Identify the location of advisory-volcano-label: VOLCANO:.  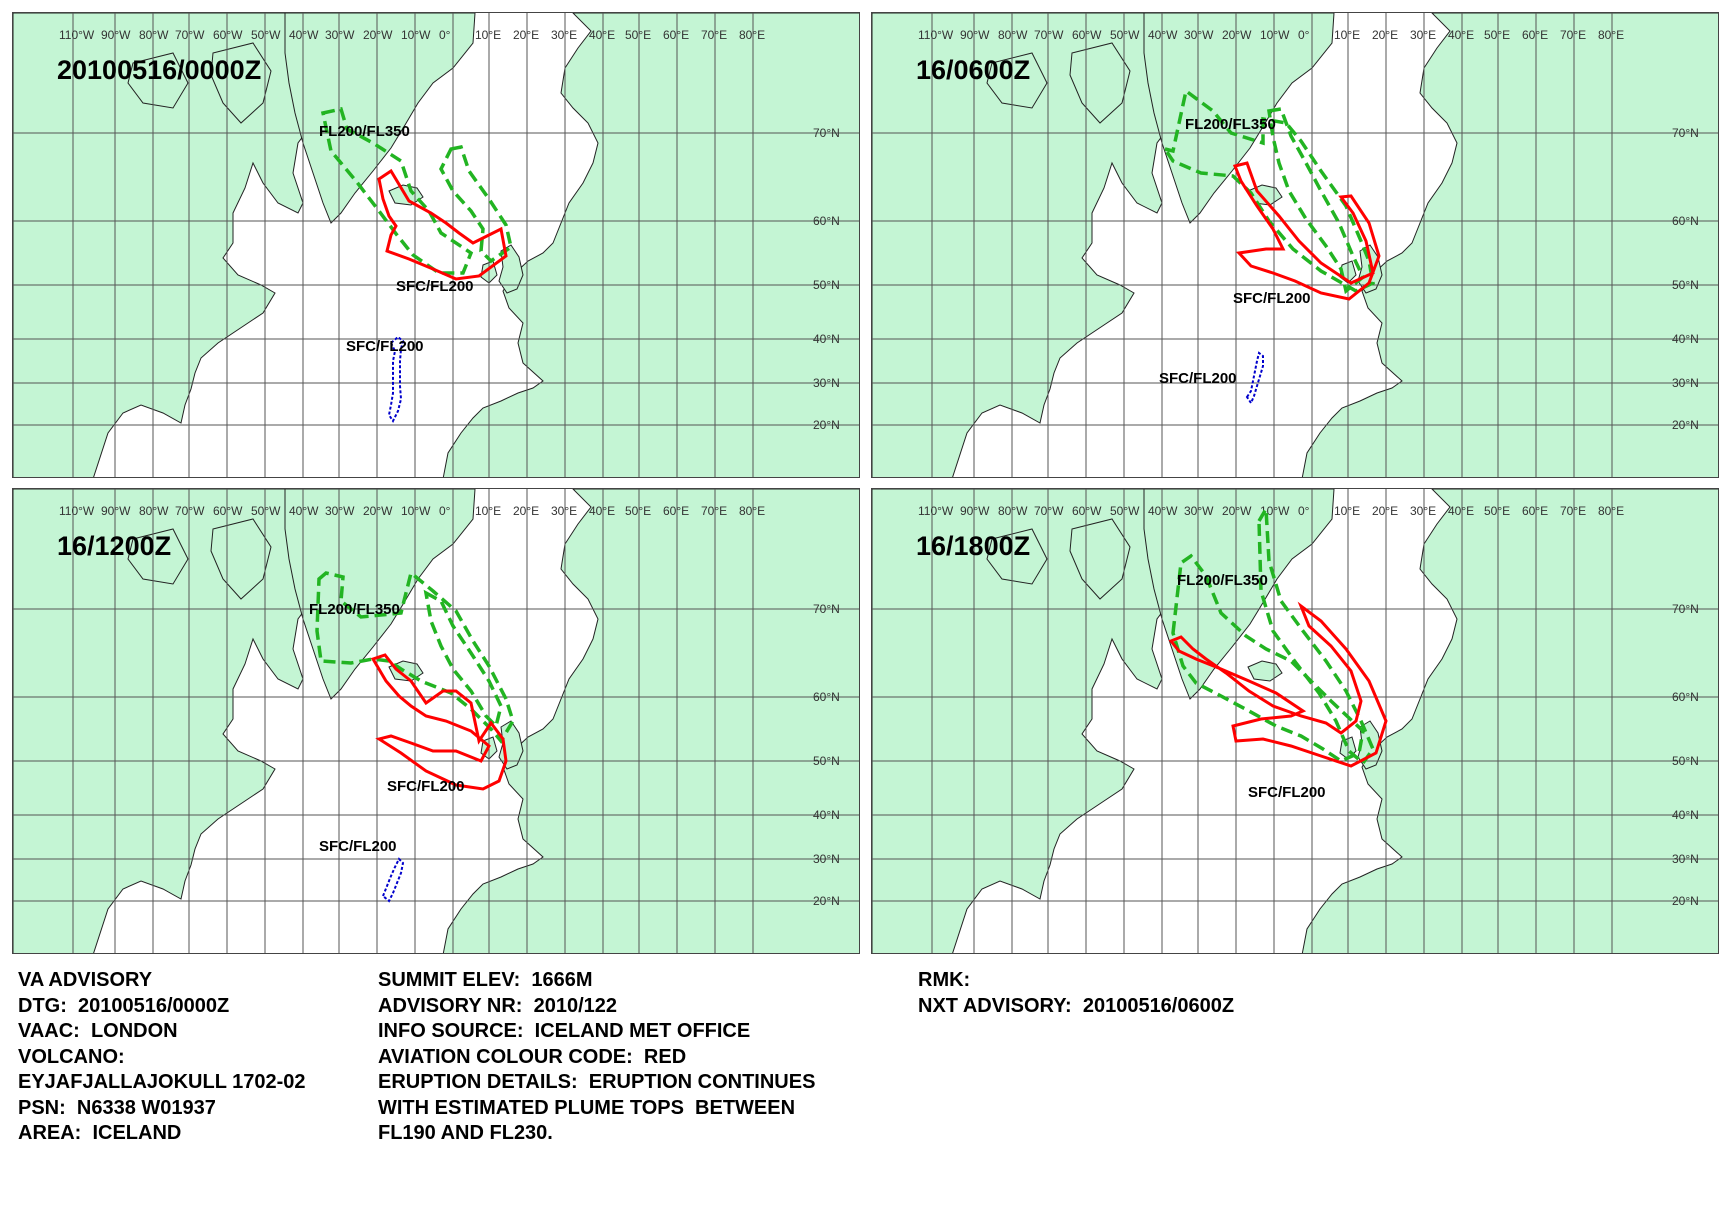
(71, 1056).